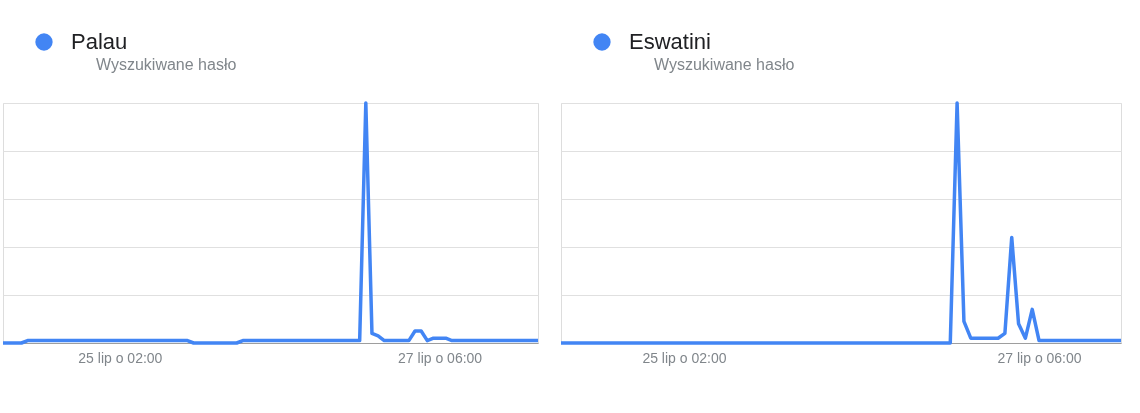  What do you see at coordinates (99, 41) in the screenshot?
I see `legend-label: Palau` at bounding box center [99, 41].